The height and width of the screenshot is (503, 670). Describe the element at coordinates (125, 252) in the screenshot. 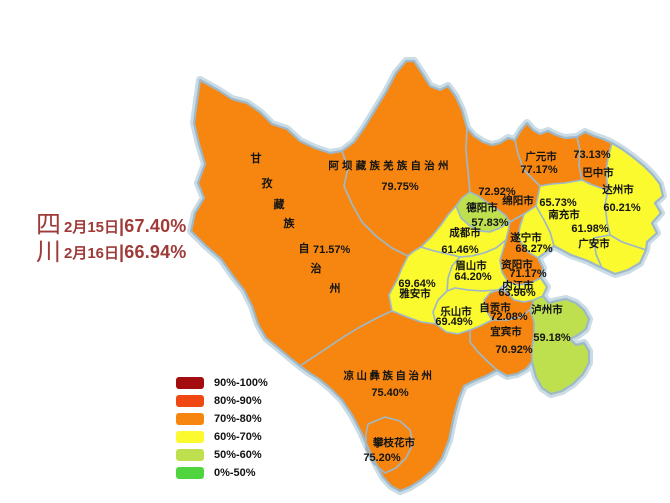

I see `rate-line-2: 2月16日|66.94%` at that location.